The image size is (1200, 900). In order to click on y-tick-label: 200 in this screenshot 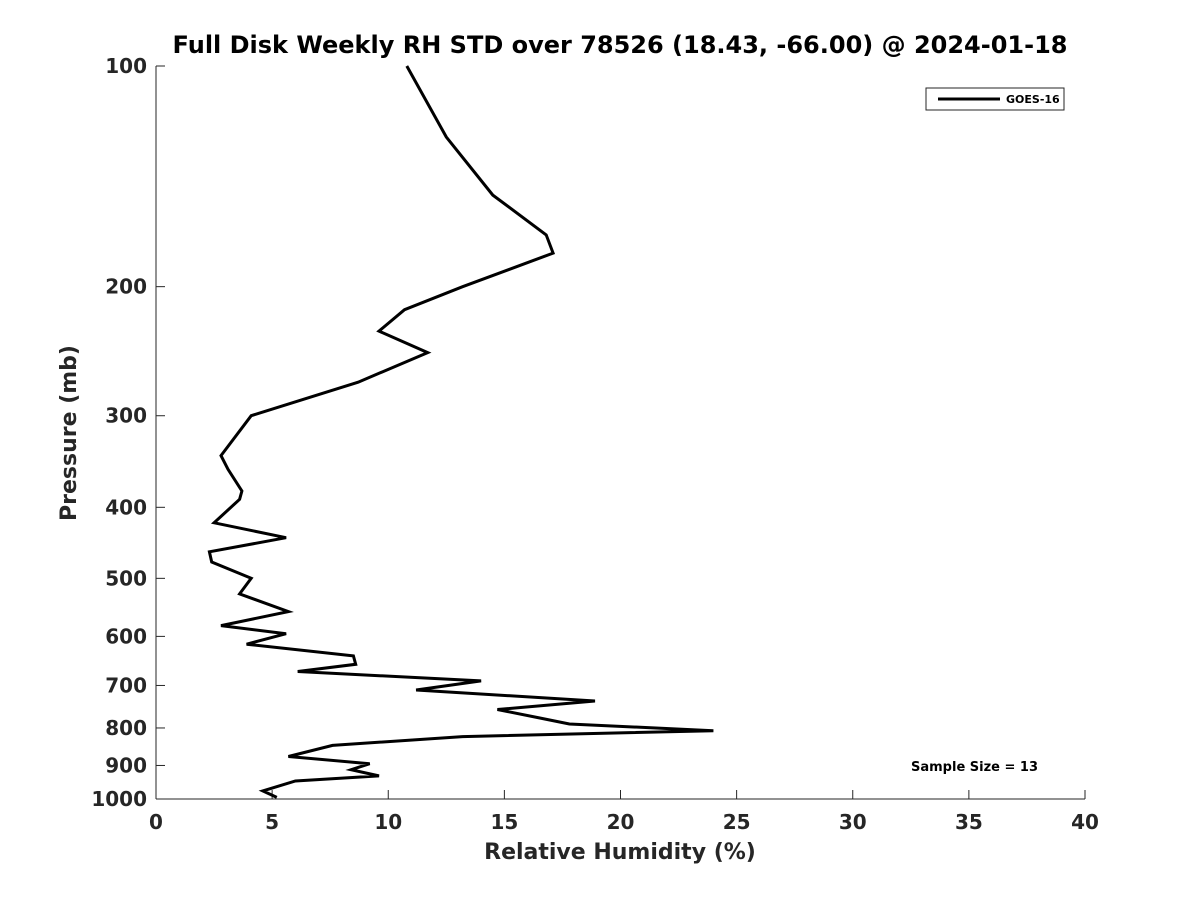, I will do `click(126, 287)`.